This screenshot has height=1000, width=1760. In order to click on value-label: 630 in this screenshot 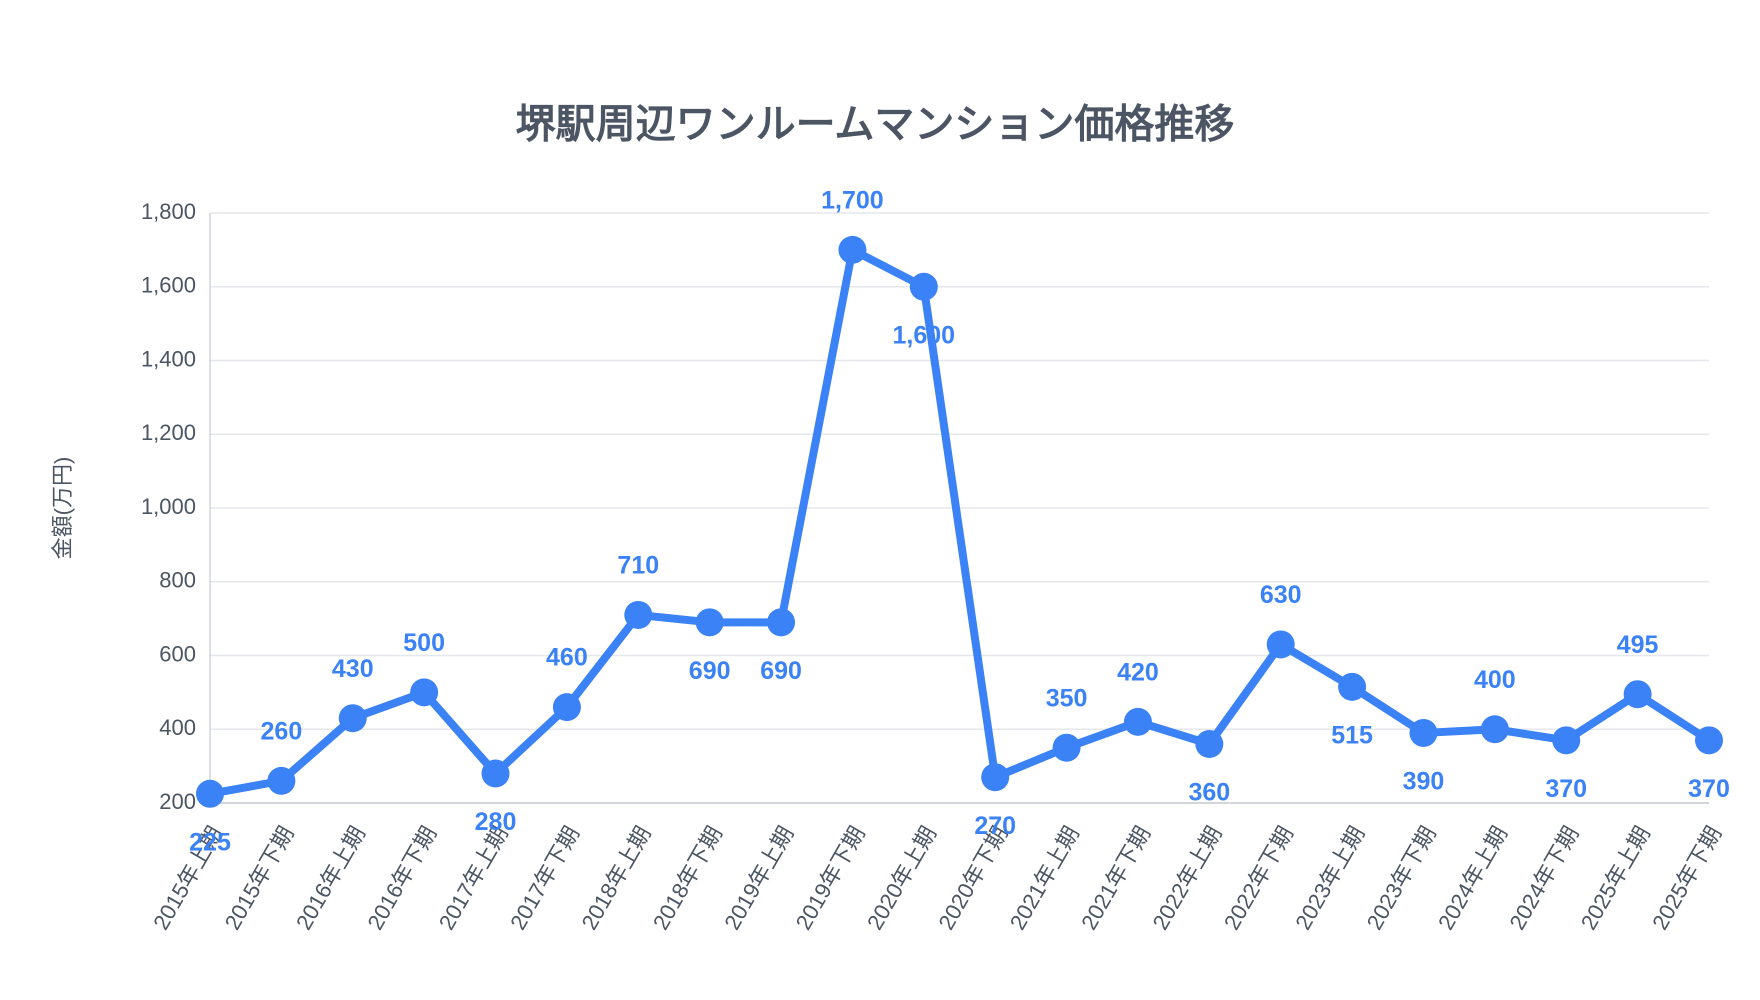, I will do `click(1281, 595)`.